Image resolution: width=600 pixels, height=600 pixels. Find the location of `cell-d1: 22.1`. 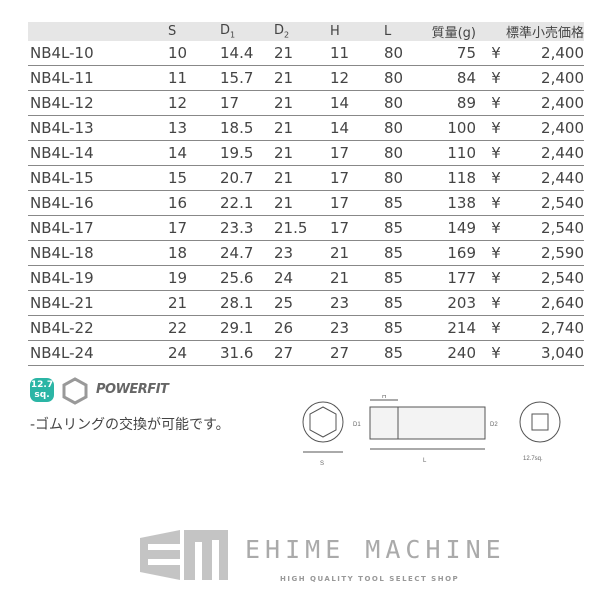

cell-d1: 22.1 is located at coordinates (247, 203).